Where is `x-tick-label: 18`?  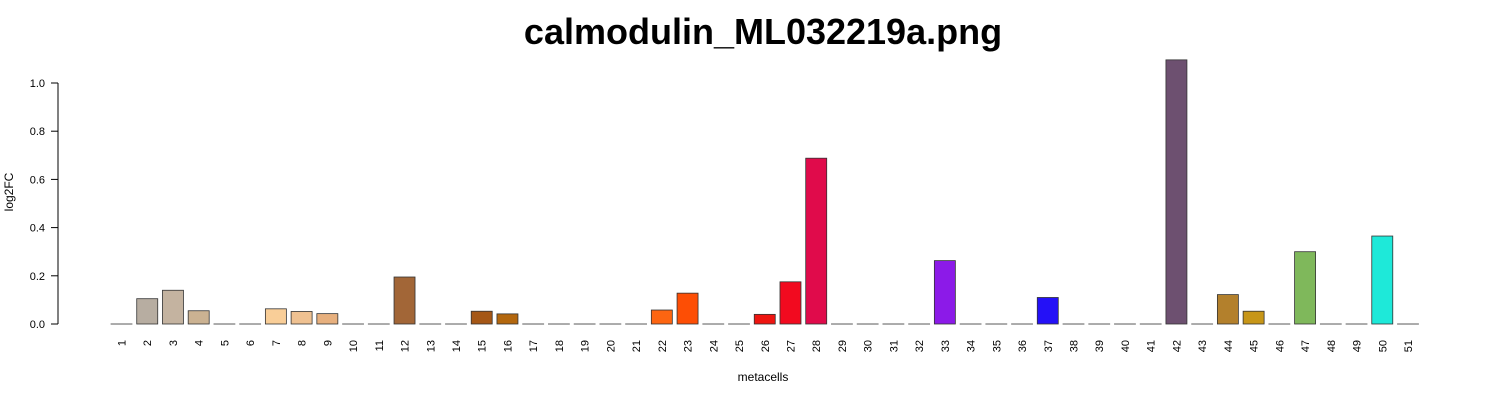 x-tick-label: 18 is located at coordinates (560, 346).